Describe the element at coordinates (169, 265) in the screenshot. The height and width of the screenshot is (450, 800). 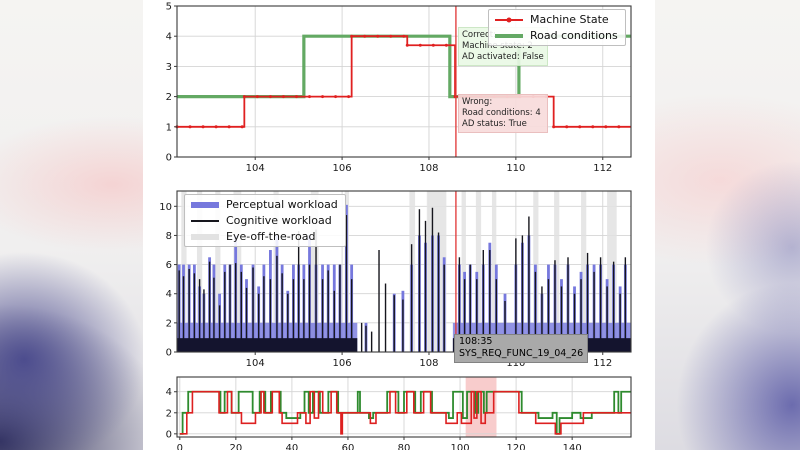
I see `svg-text: 6` at that location.